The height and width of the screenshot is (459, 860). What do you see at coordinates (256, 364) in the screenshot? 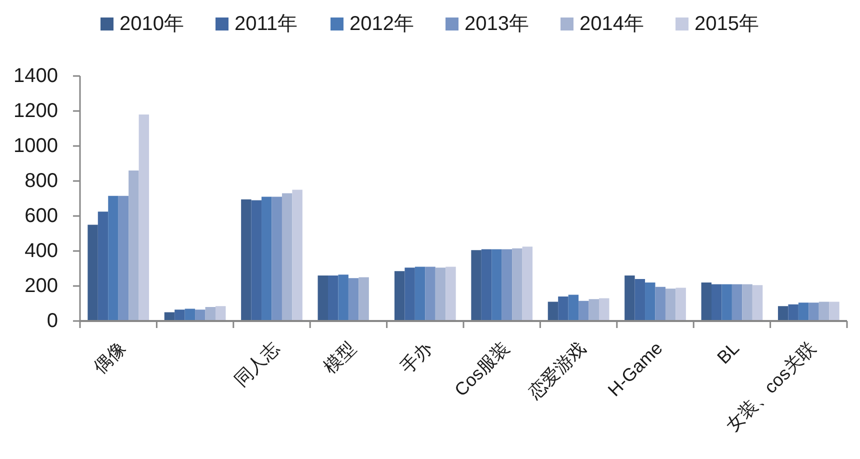
I see `x-tick-label: 同人志` at bounding box center [256, 364].